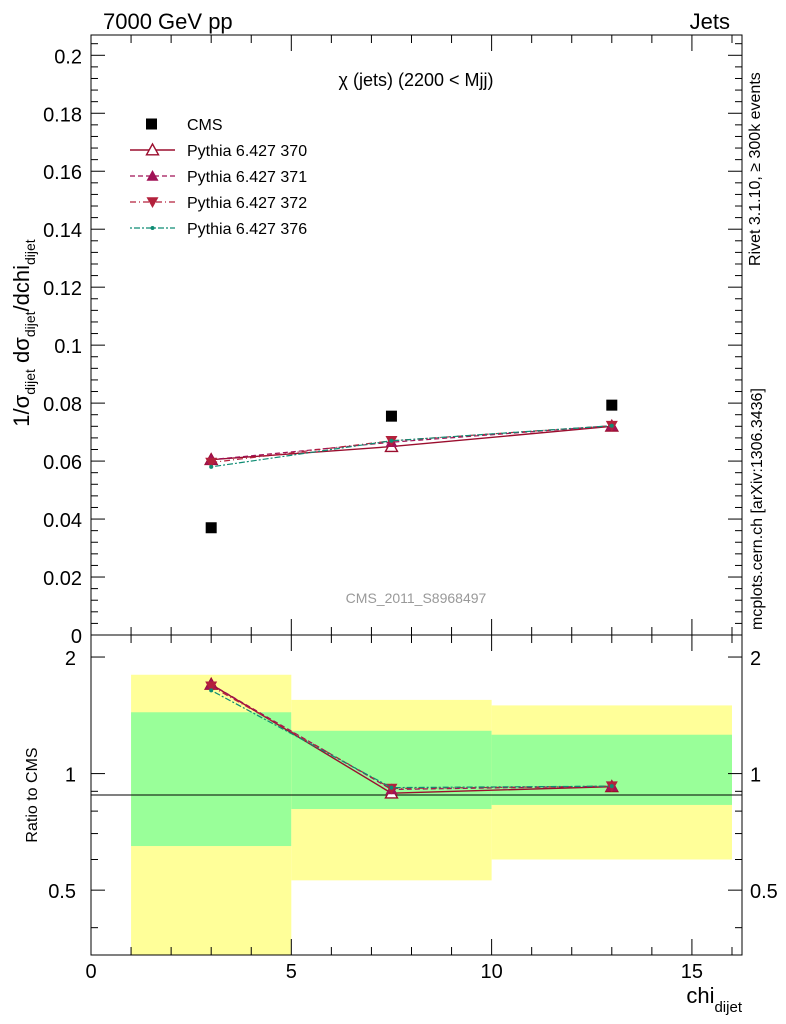  Describe the element at coordinates (62, 115) in the screenshot. I see `y-tick-label: 0.18` at that location.